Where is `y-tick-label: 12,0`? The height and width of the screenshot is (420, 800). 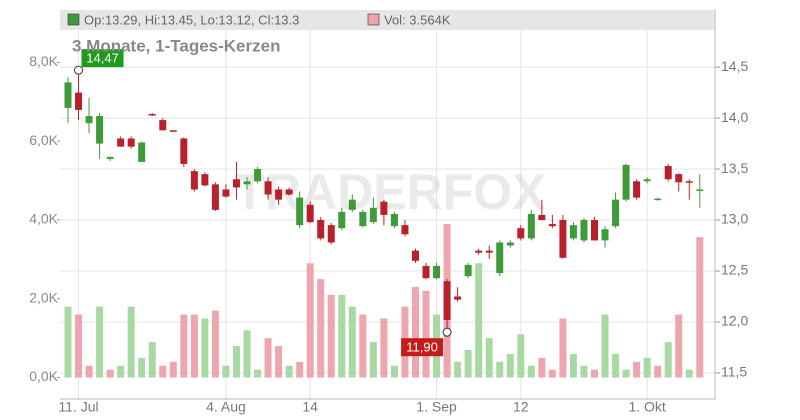
y-tick-label: 12,0 is located at coordinates (734, 321).